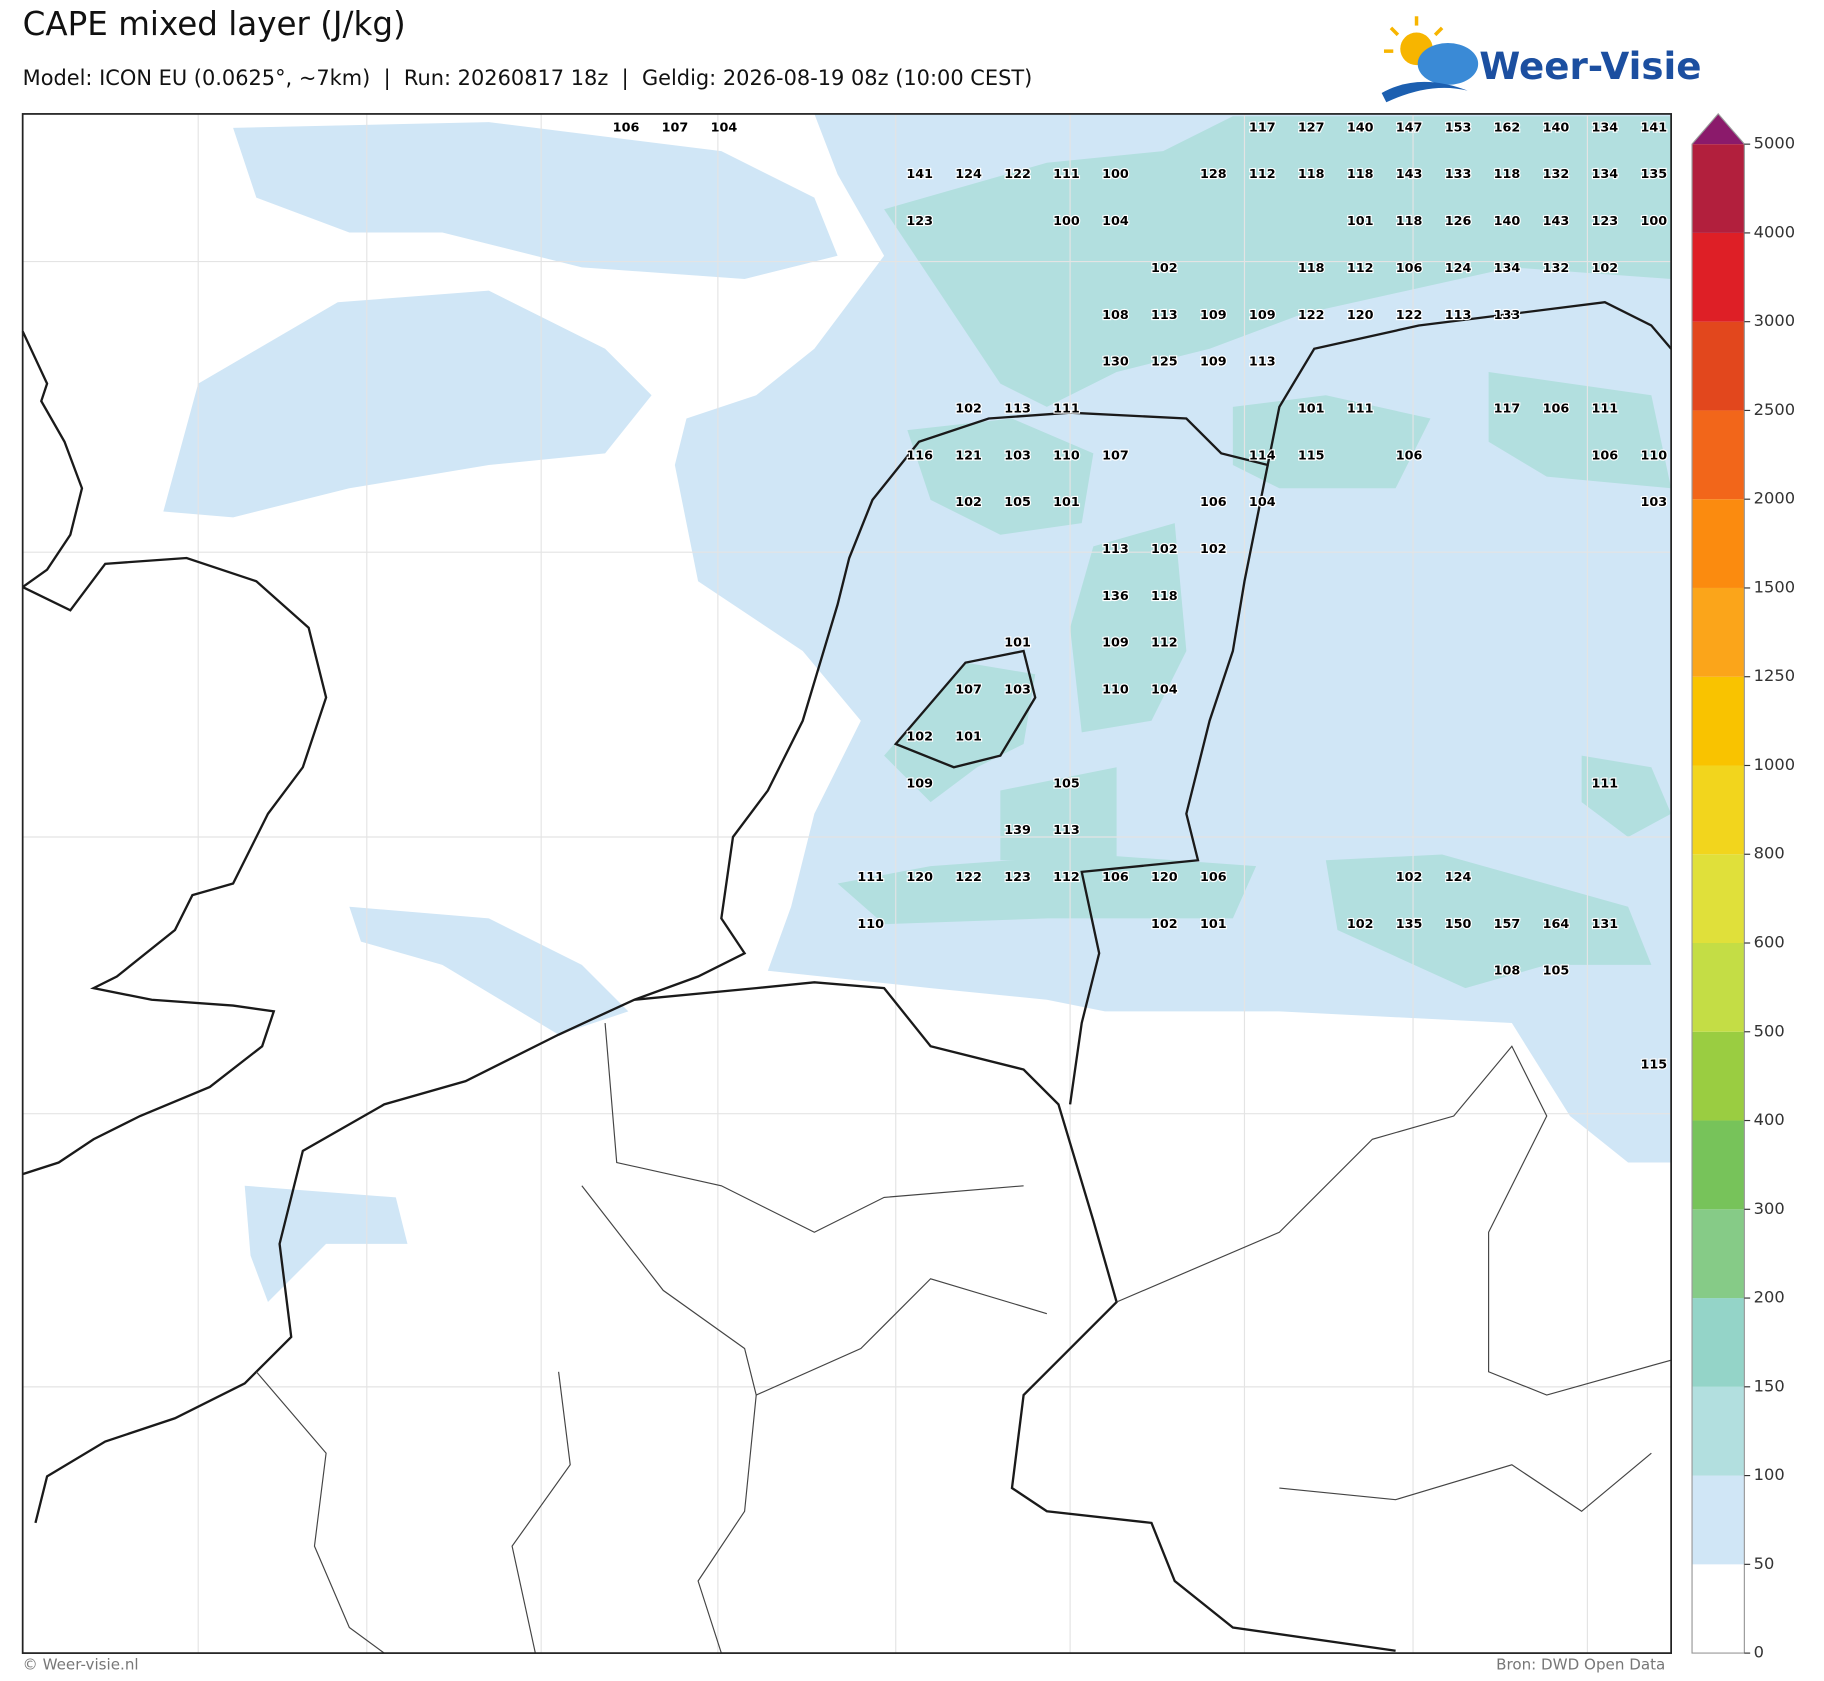  I want to click on colorbar-tick-label: 100, so click(1769, 1474).